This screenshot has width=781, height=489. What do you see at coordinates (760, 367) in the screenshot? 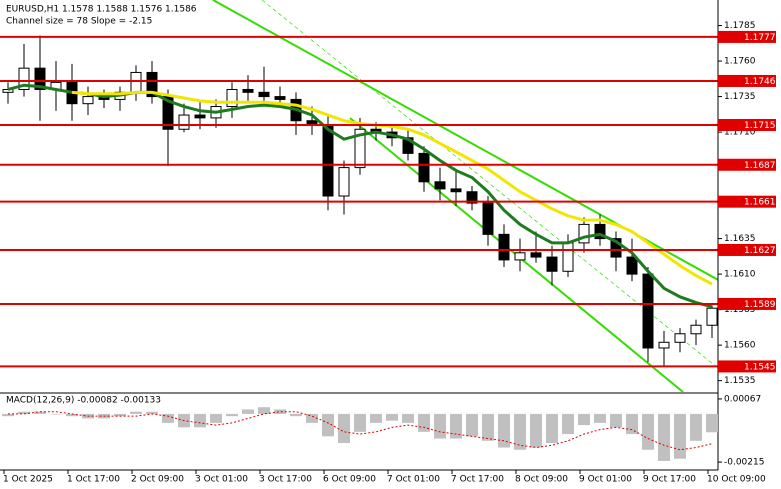
I see `level-label: 1.1545` at bounding box center [760, 367].